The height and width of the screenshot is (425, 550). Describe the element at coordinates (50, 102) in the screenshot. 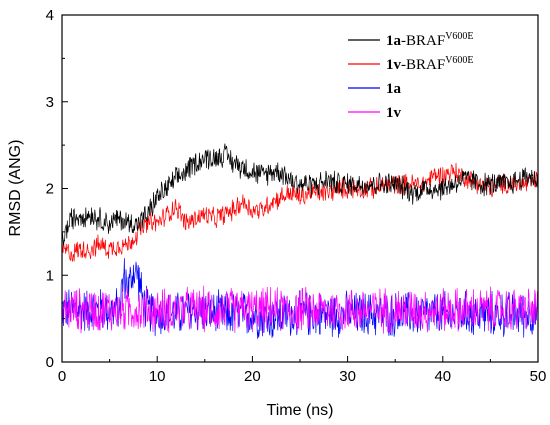

I see `y-tick-label: 3` at that location.